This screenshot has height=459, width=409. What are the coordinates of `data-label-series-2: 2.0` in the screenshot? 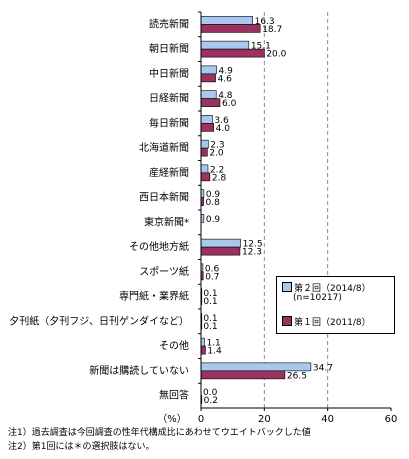 It's located at (216, 154).